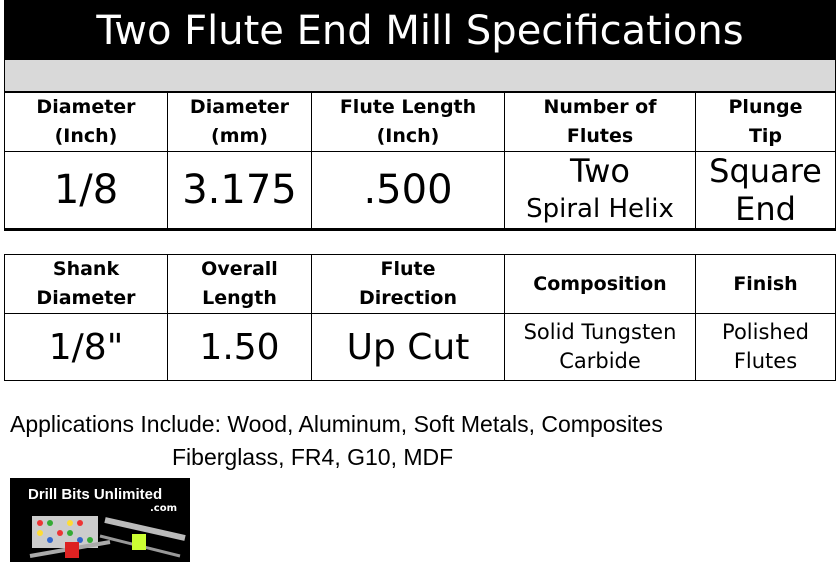  I want to click on logo-text: Drill Bits Unlimited, so click(95, 494).